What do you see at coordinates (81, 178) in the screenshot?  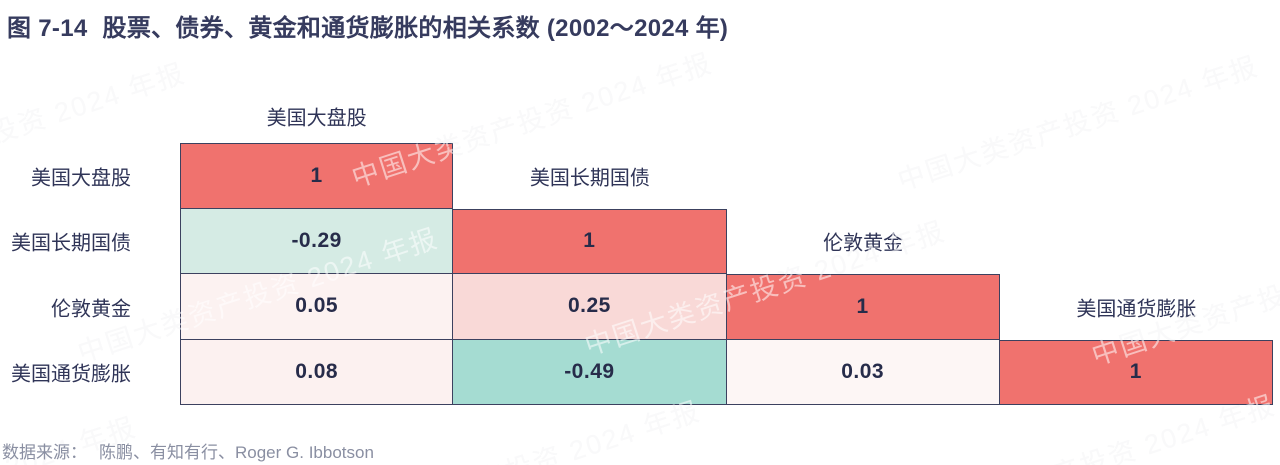 I see `row-label-0: 美国大盘股` at bounding box center [81, 178].